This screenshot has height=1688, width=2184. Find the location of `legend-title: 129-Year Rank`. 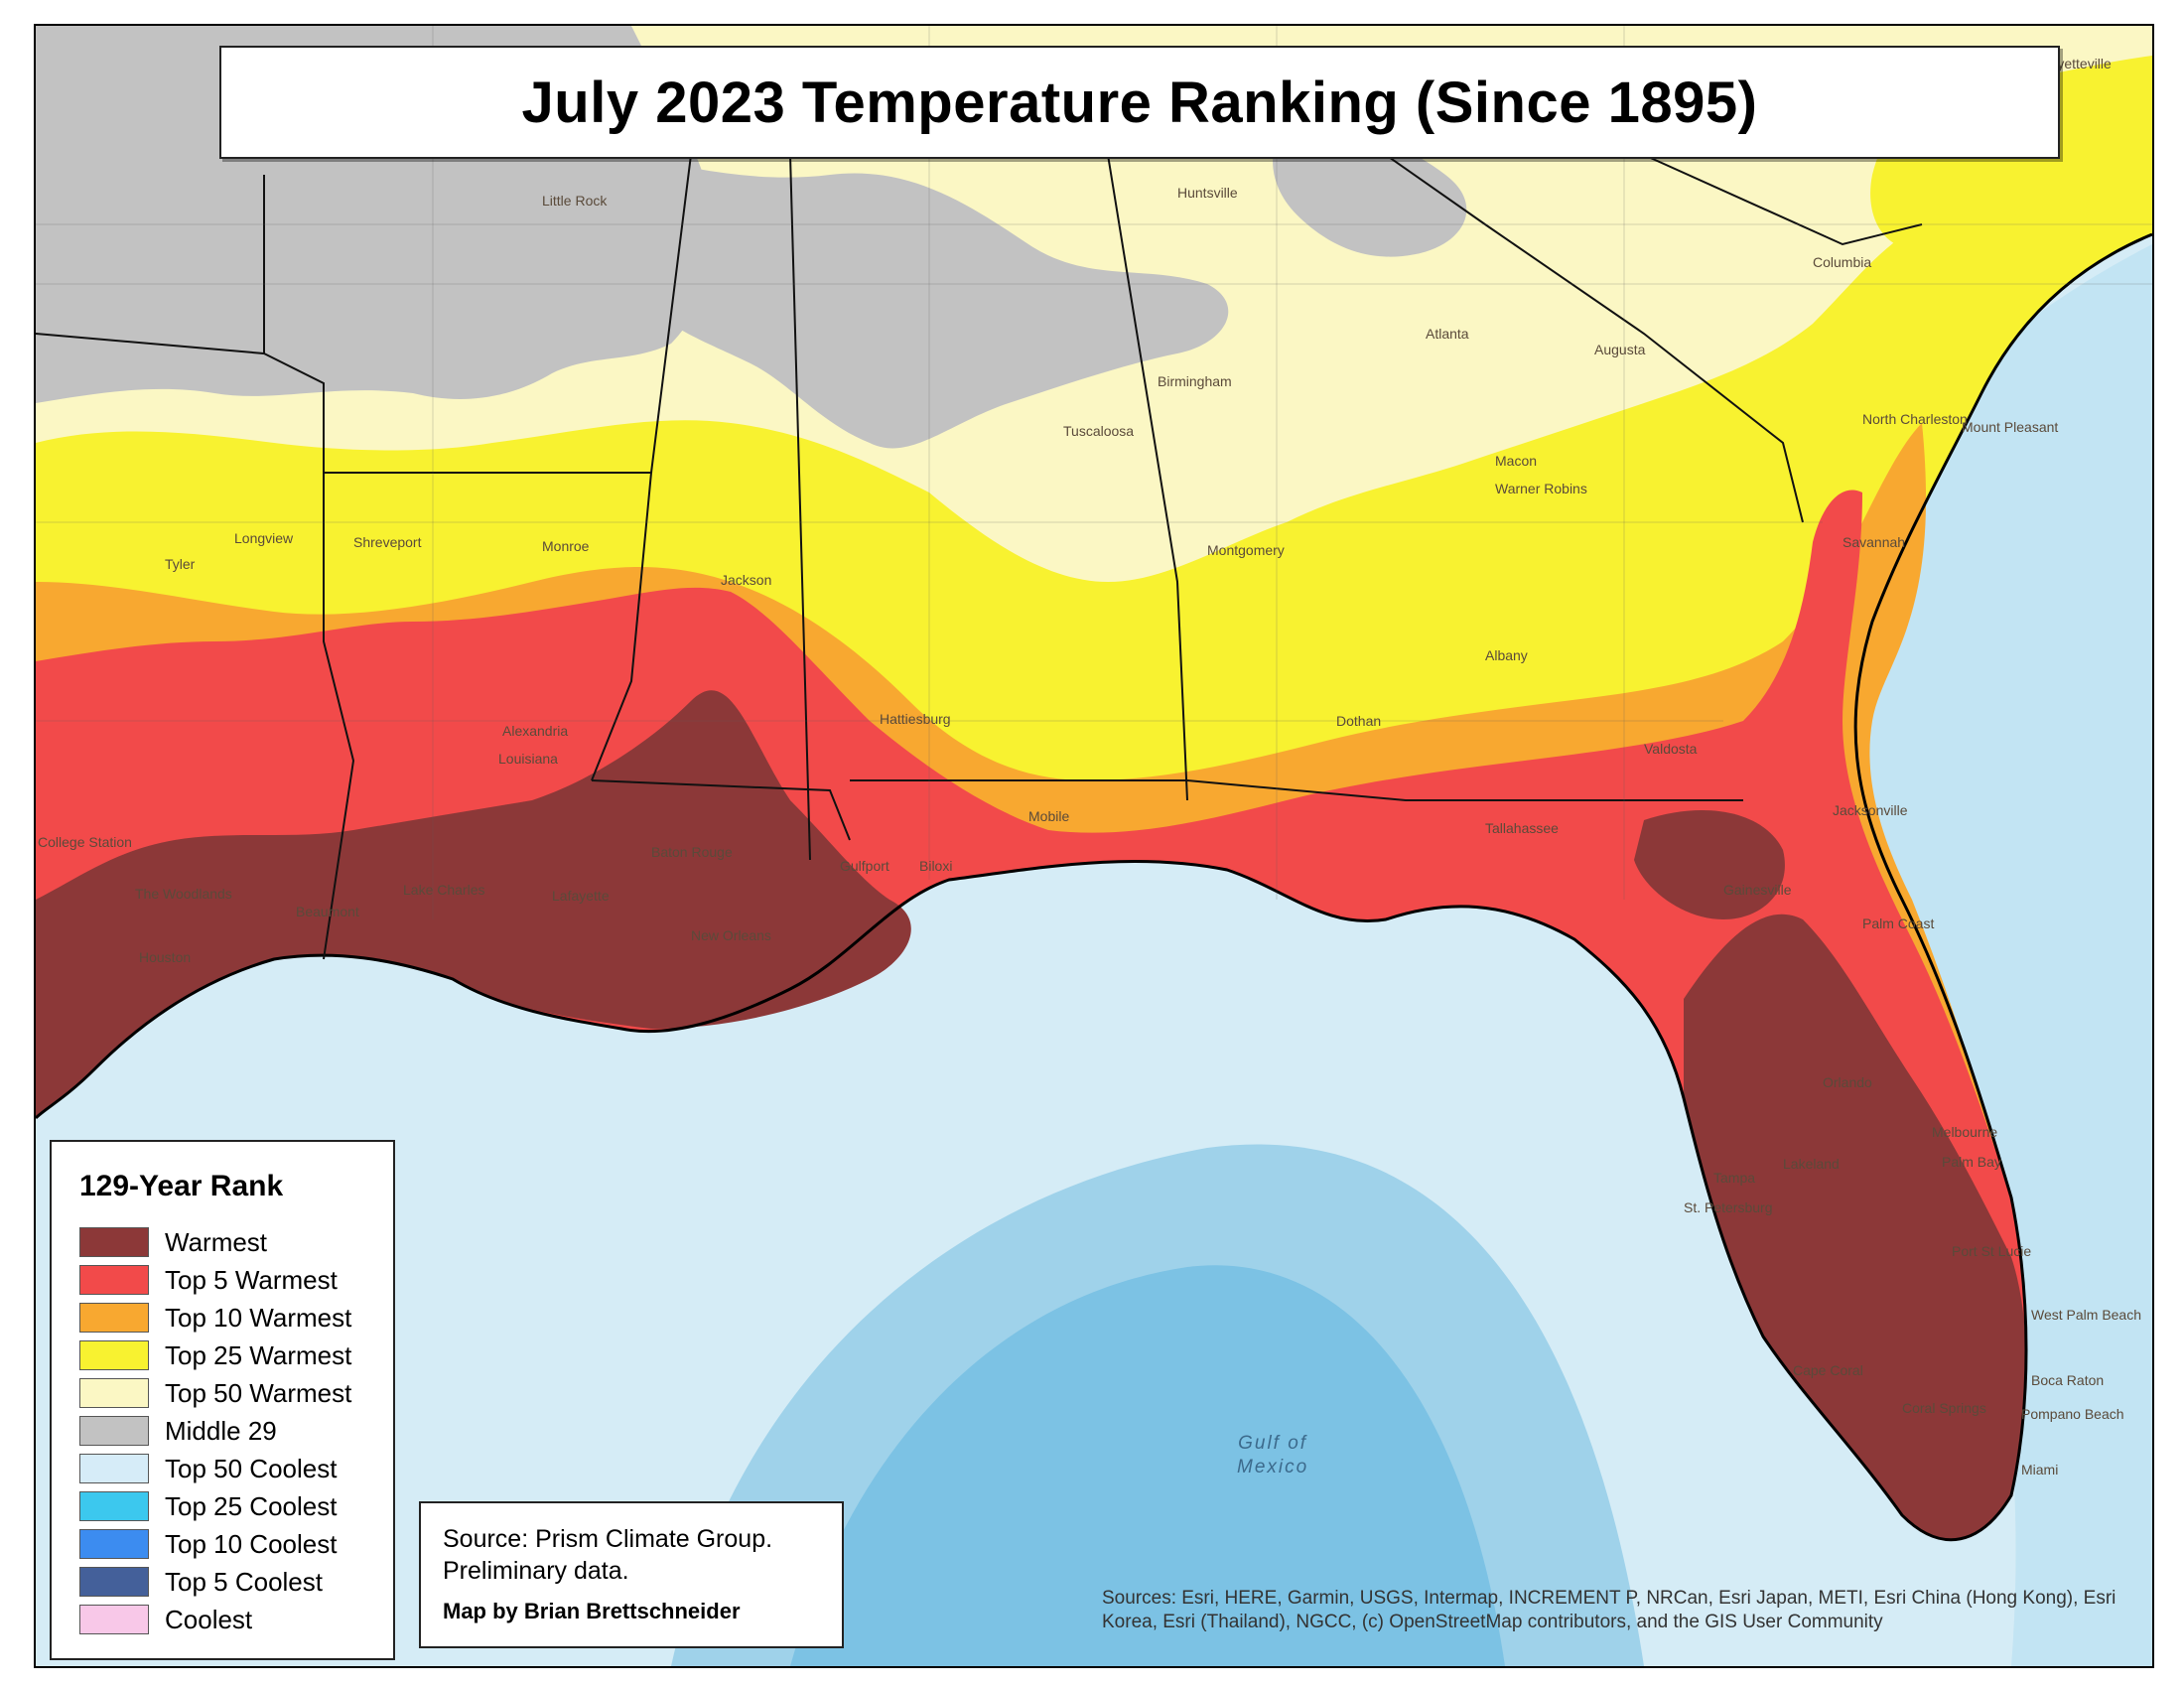

legend-title: 129-Year Rank is located at coordinates (181, 1186).